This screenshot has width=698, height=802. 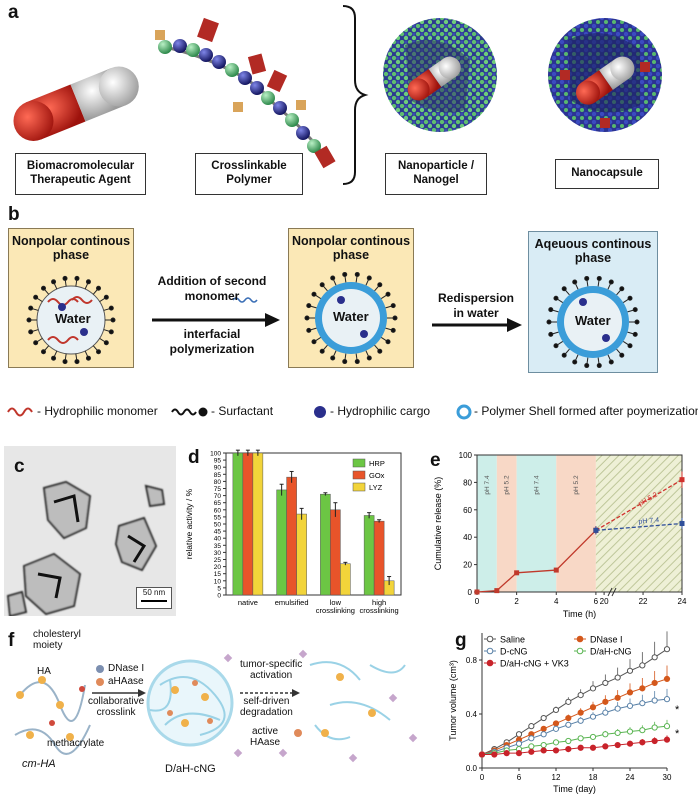 I want to click on y-tick-label: 0.0, so click(x=472, y=768).